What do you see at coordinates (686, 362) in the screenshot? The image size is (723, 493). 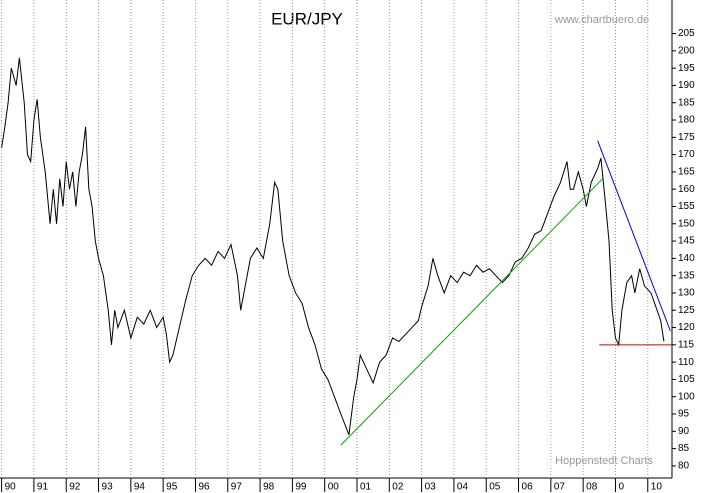 I see `y-tick-label: 110` at bounding box center [686, 362].